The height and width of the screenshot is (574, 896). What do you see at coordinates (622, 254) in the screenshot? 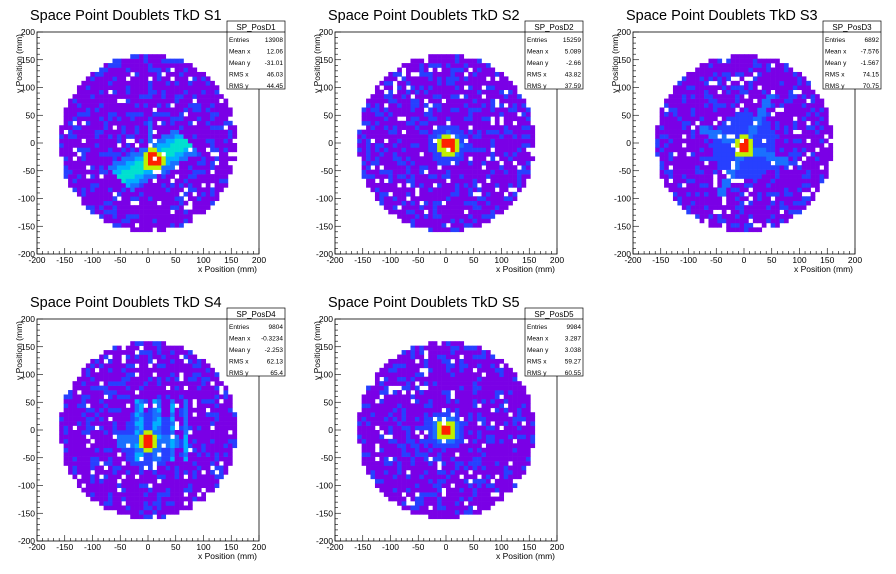
I see `y-tick-label: -200` at bounding box center [622, 254].